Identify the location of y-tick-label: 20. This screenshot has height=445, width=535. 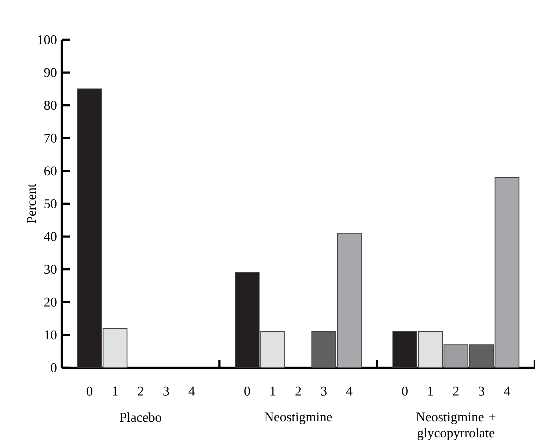
(50, 302).